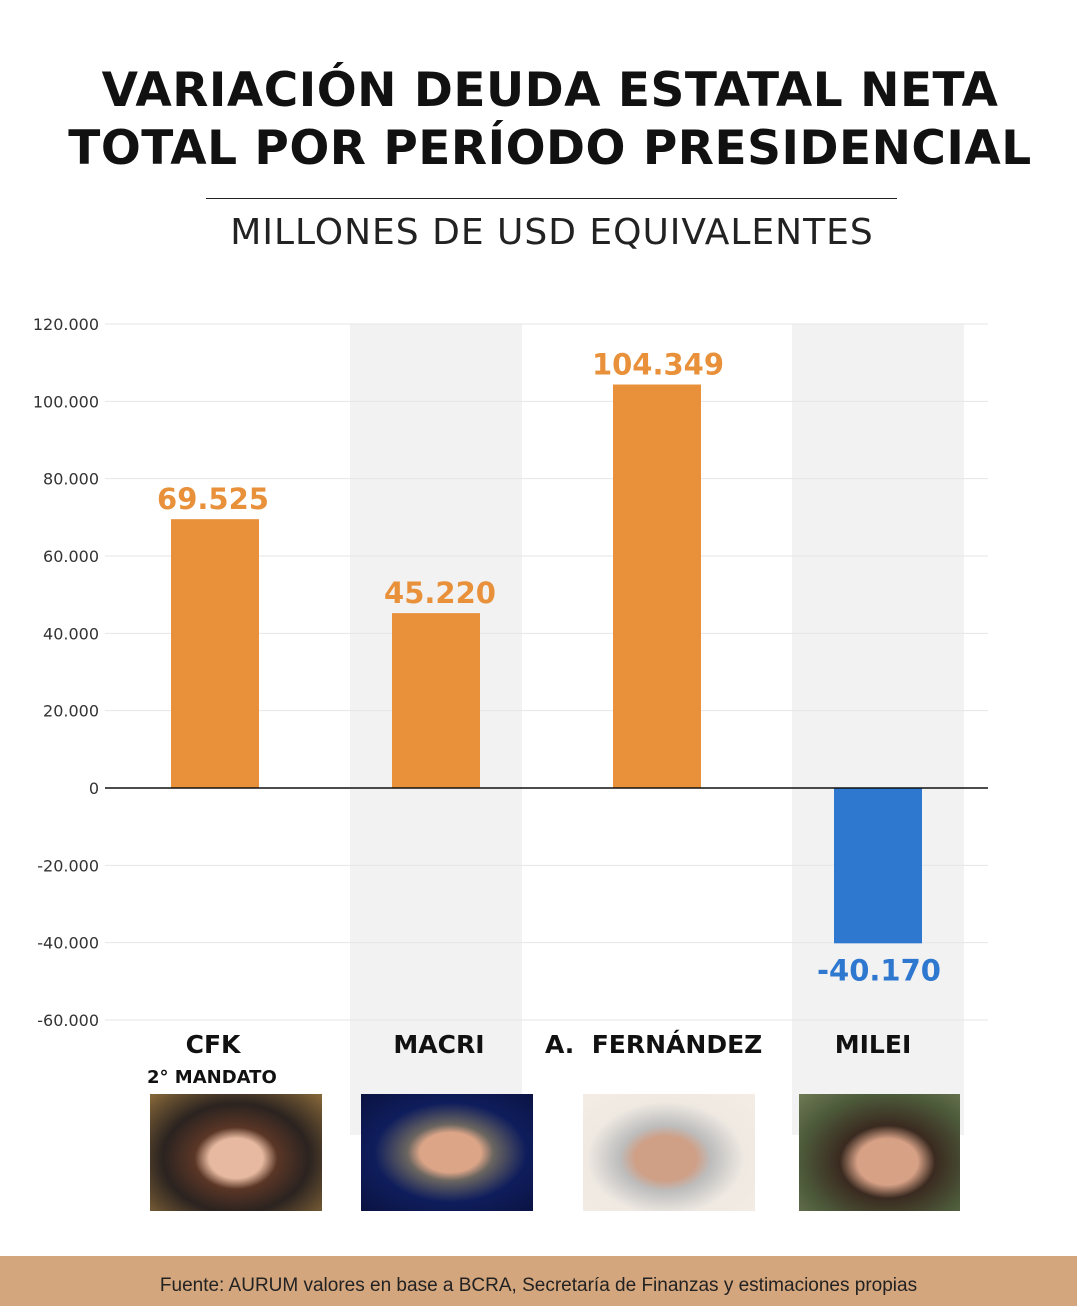  What do you see at coordinates (879, 970) in the screenshot?
I see `data-label: -40.170` at bounding box center [879, 970].